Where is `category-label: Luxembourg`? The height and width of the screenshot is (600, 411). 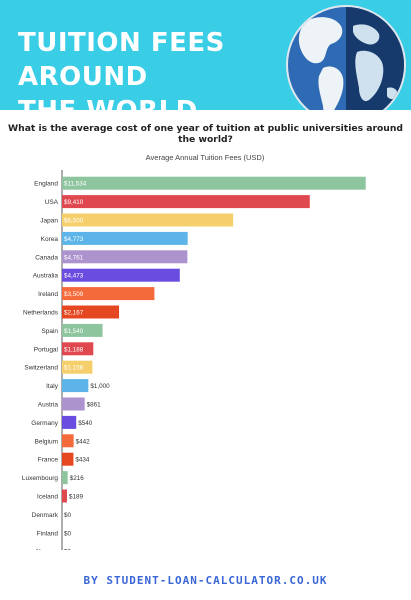 category-label: Luxembourg is located at coordinates (40, 478).